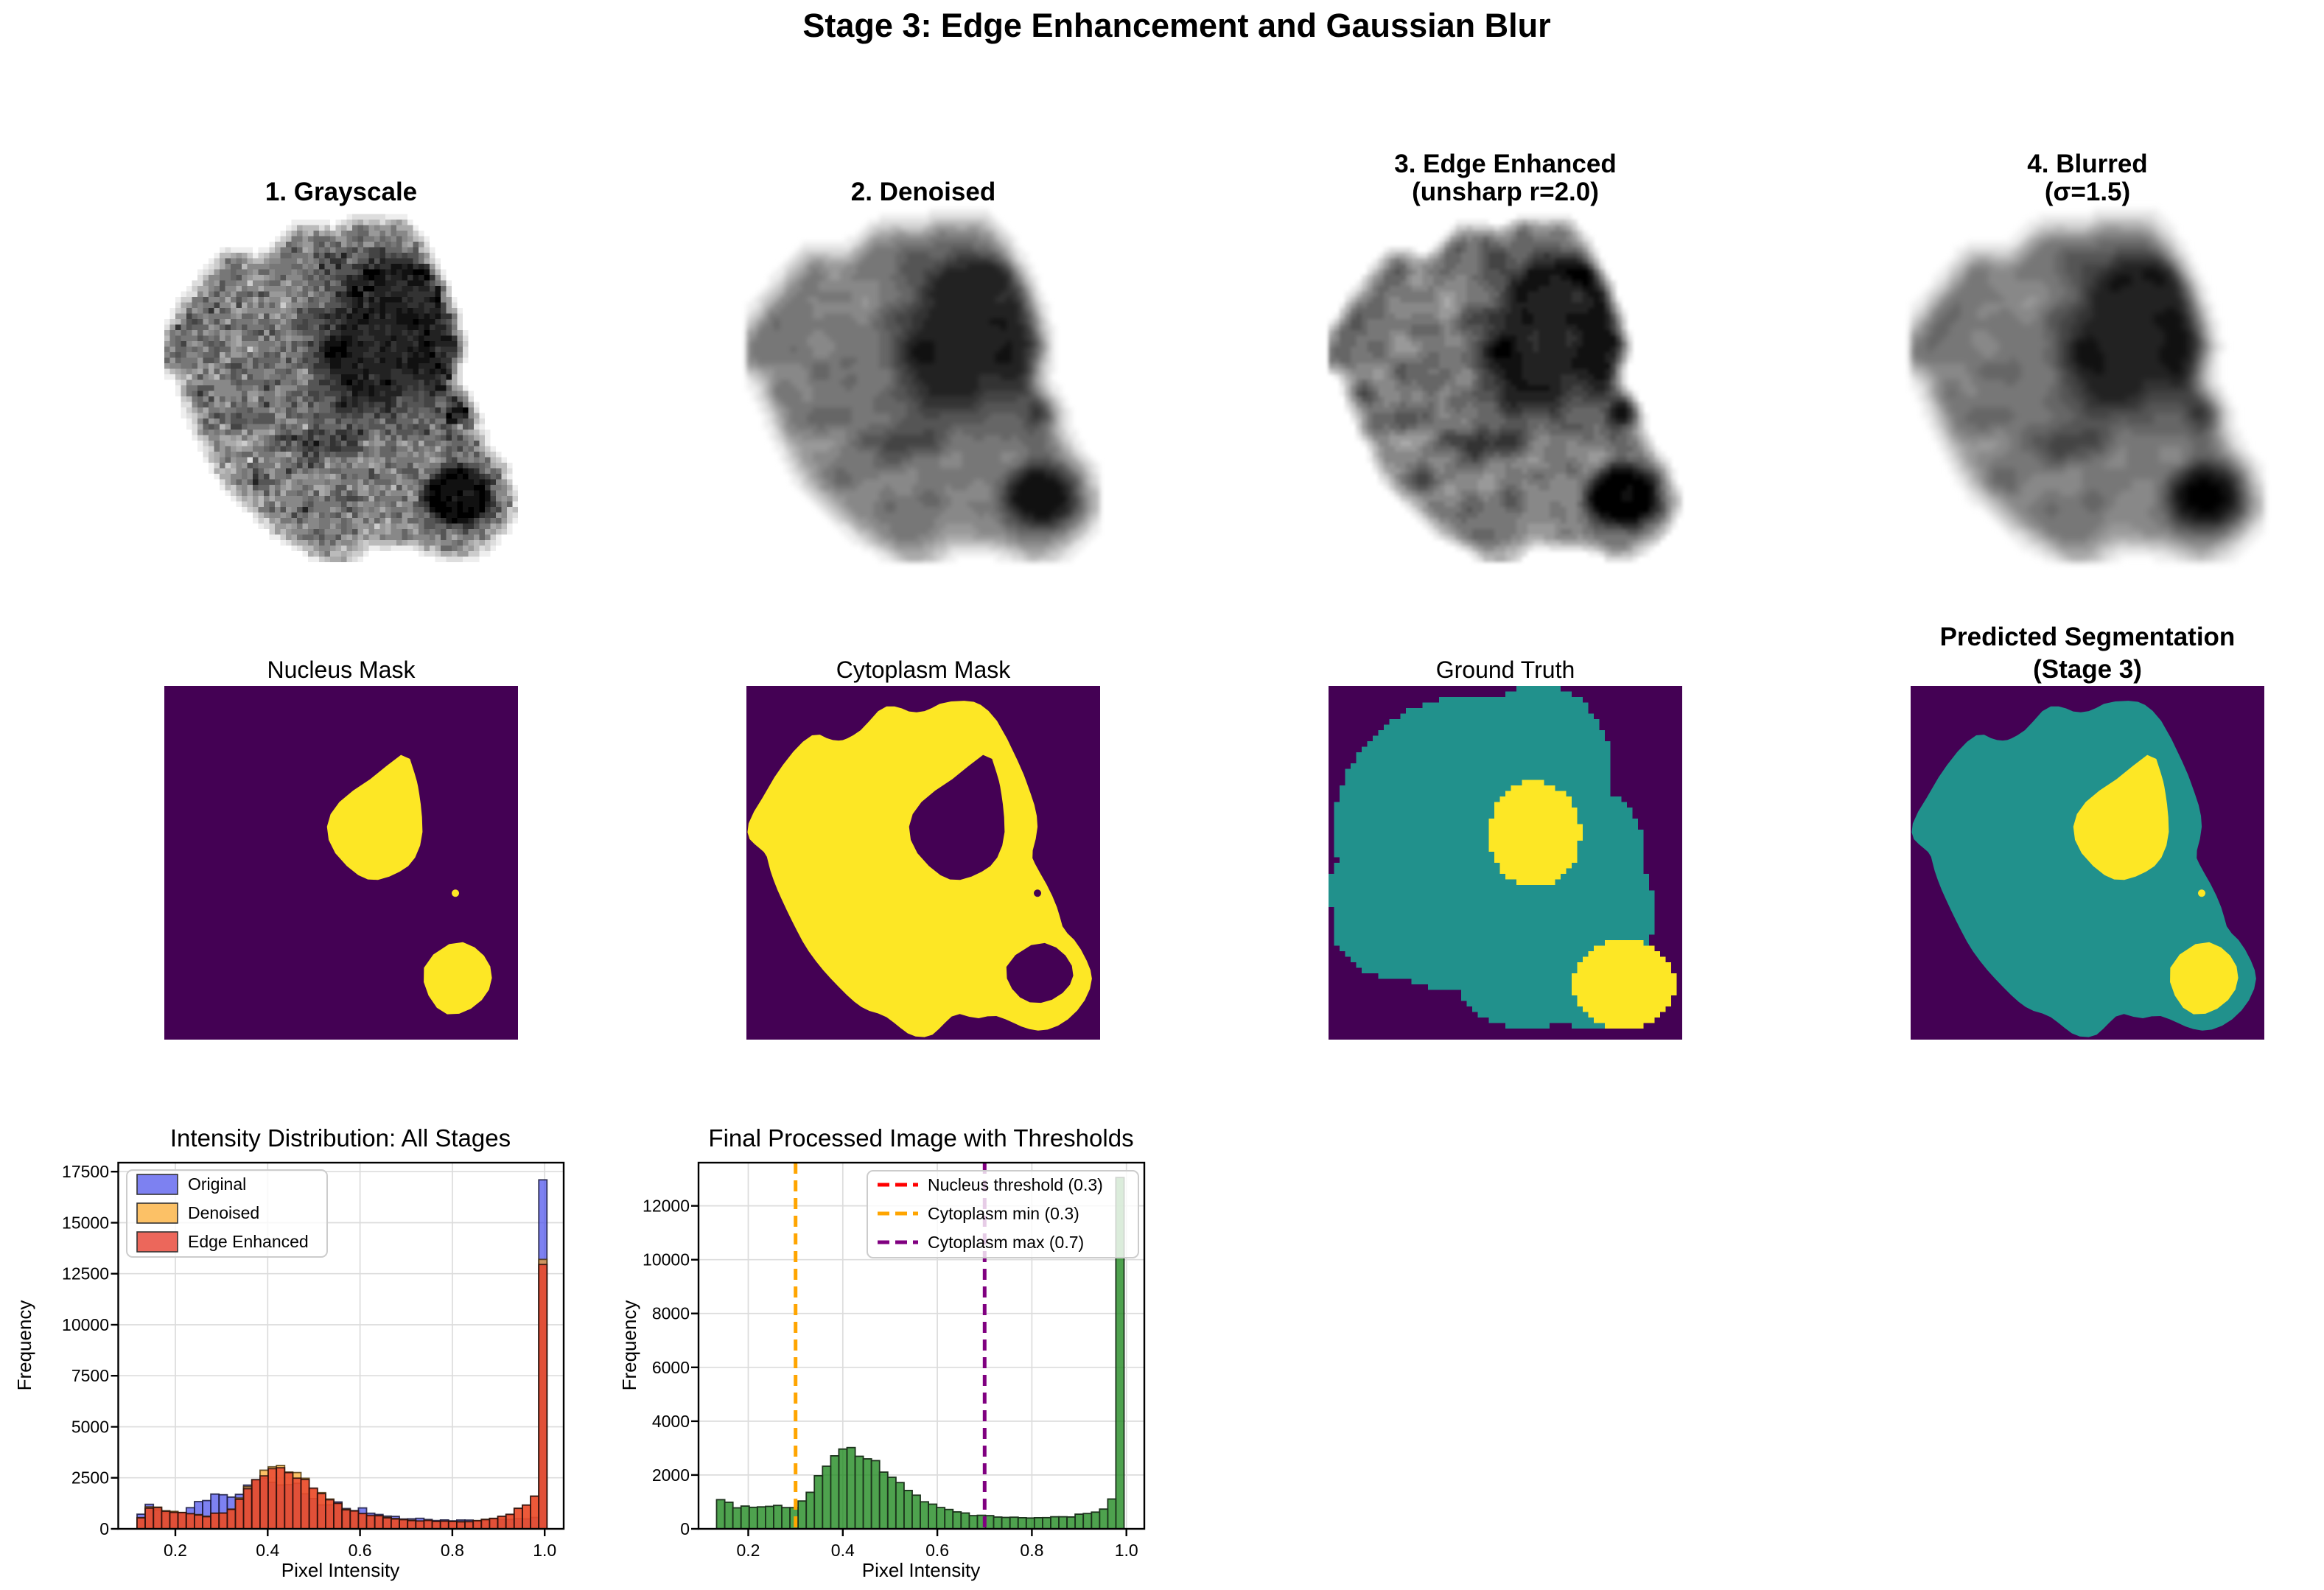  I want to click on svg-text: 2. Denoised, so click(923, 192).